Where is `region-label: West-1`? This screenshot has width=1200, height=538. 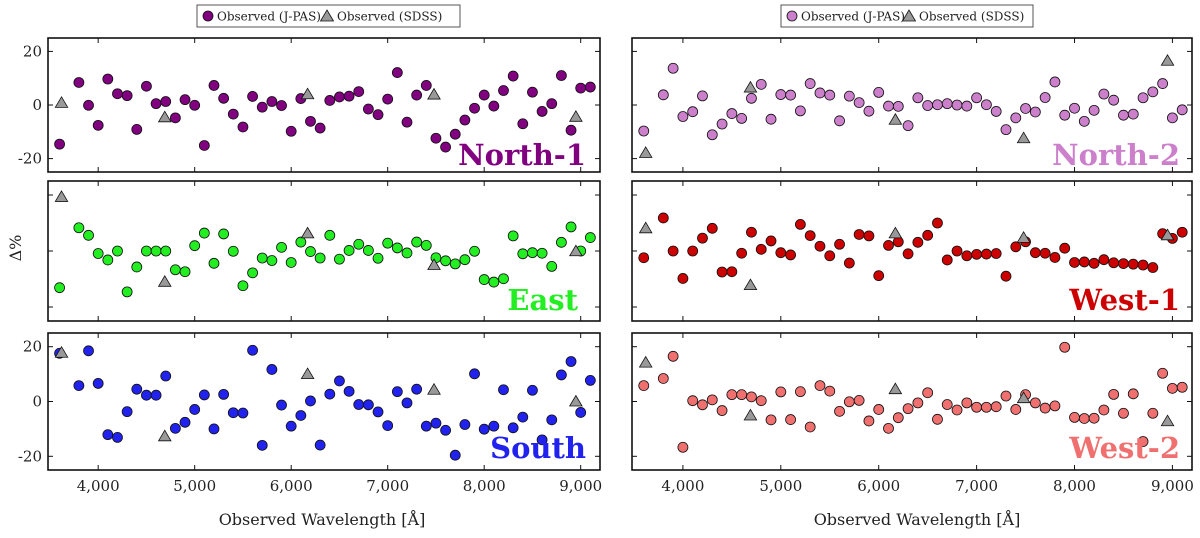 region-label: West-1 is located at coordinates (1124, 300).